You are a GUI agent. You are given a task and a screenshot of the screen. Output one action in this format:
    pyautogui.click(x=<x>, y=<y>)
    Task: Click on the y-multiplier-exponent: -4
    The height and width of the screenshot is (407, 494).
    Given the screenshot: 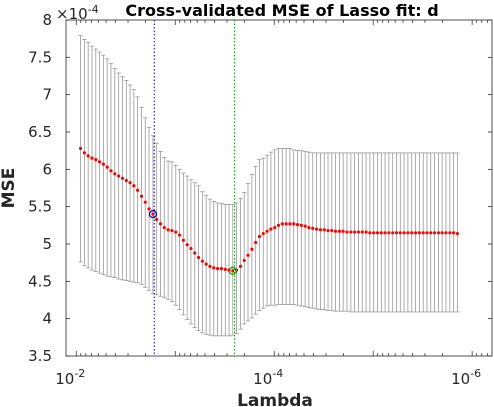 What is the action you would take?
    pyautogui.click(x=93, y=9)
    